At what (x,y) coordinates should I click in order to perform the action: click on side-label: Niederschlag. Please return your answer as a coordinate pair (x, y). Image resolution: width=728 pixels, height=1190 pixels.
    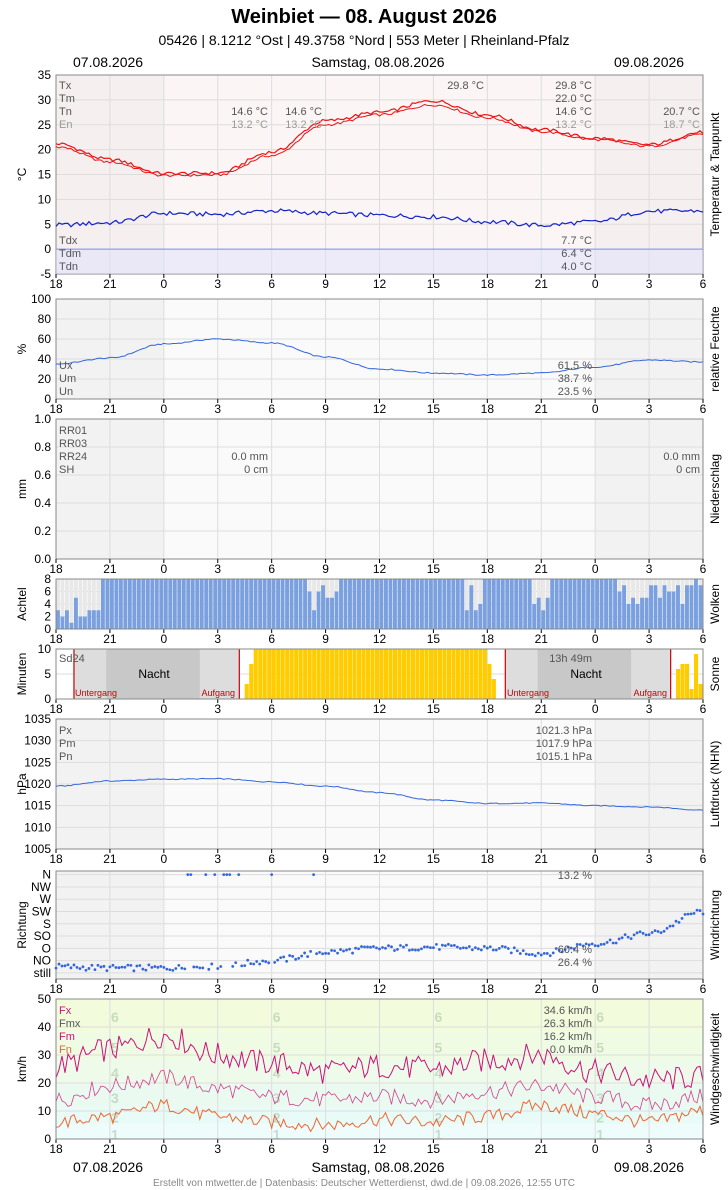
    Looking at the image, I should click on (715, 489).